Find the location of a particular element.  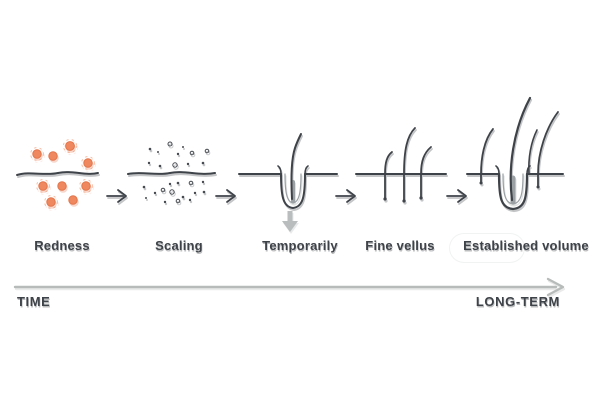

timeline-start-label: TIME is located at coordinates (34, 301).